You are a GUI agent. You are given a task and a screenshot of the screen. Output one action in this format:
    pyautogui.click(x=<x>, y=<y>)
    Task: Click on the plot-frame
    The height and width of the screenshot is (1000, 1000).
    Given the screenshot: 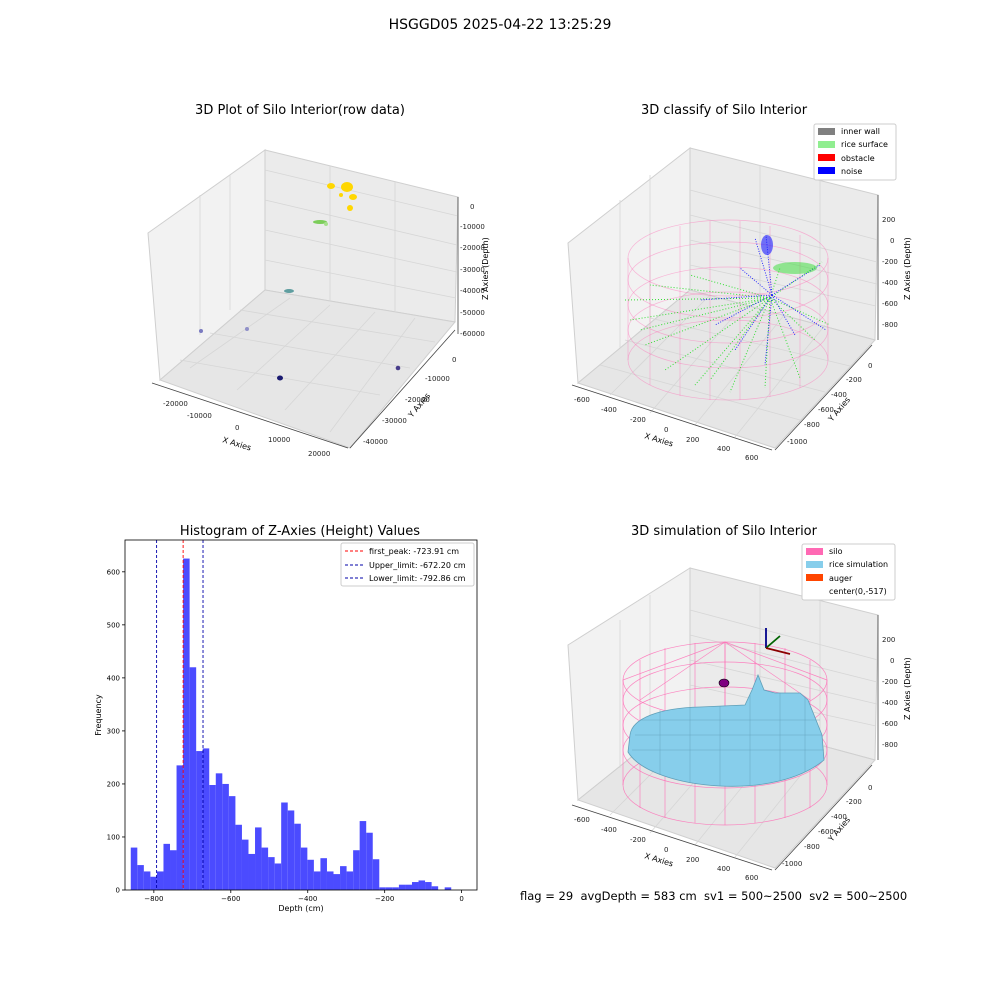 What is the action you would take?
    pyautogui.click(x=301, y=715)
    